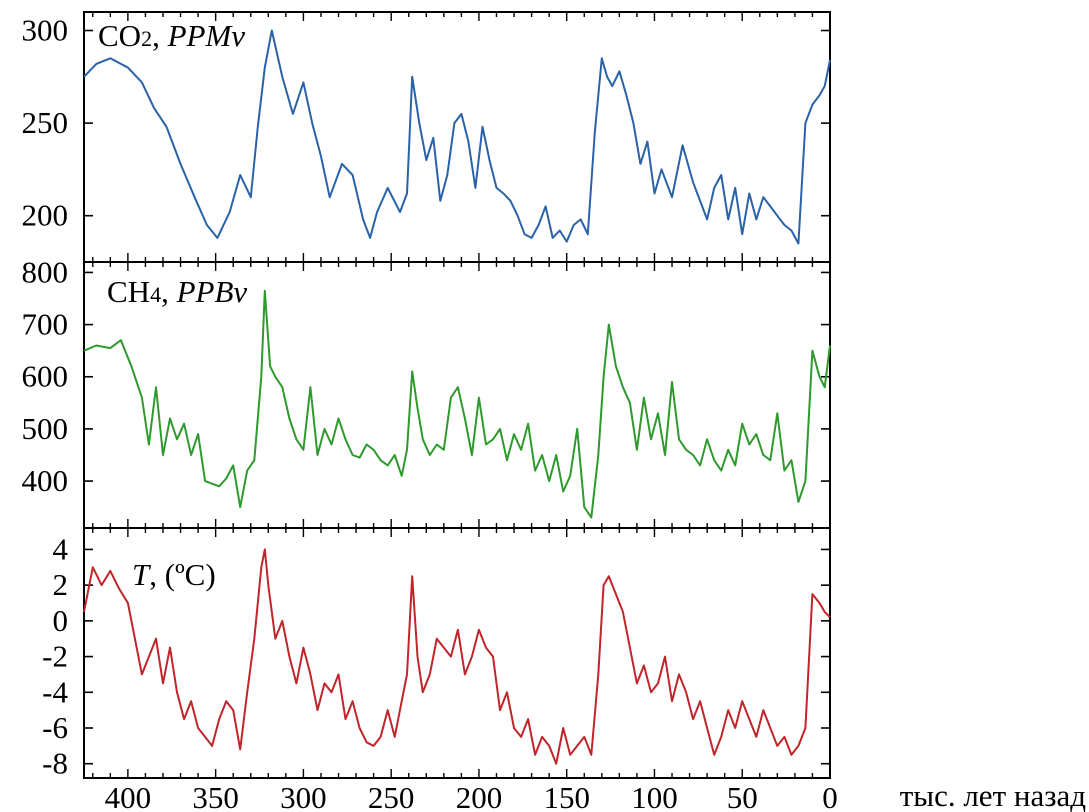  I want to click on co2-ytick-label: 200, so click(45, 215).